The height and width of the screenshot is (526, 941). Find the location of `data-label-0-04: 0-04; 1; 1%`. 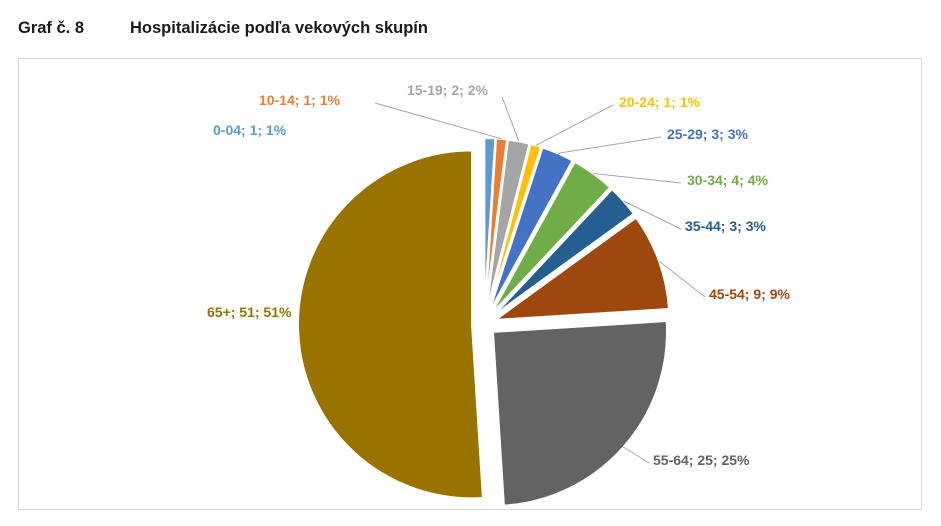

data-label-0-04: 0-04; 1; 1% is located at coordinates (250, 130).